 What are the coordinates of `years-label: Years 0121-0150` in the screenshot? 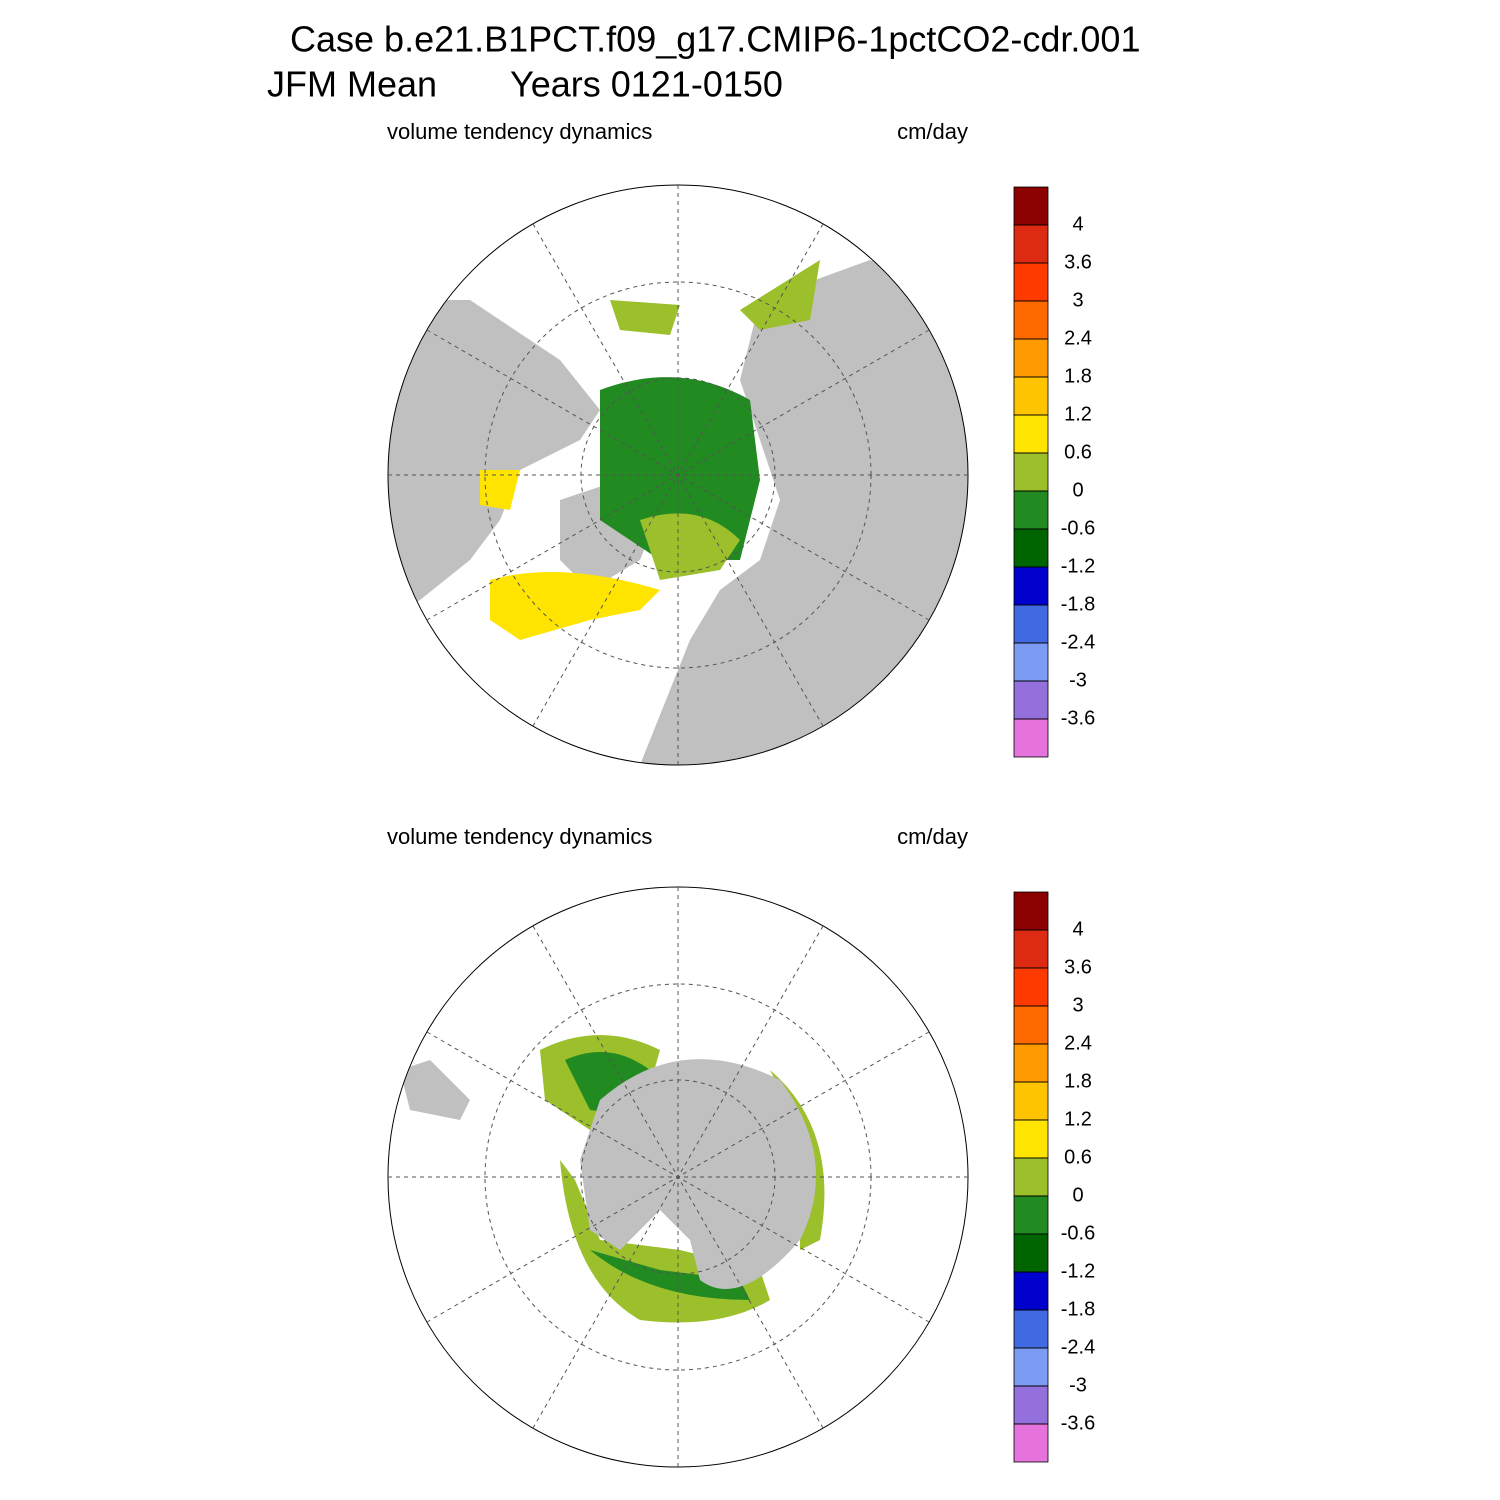 It's located at (646, 84).